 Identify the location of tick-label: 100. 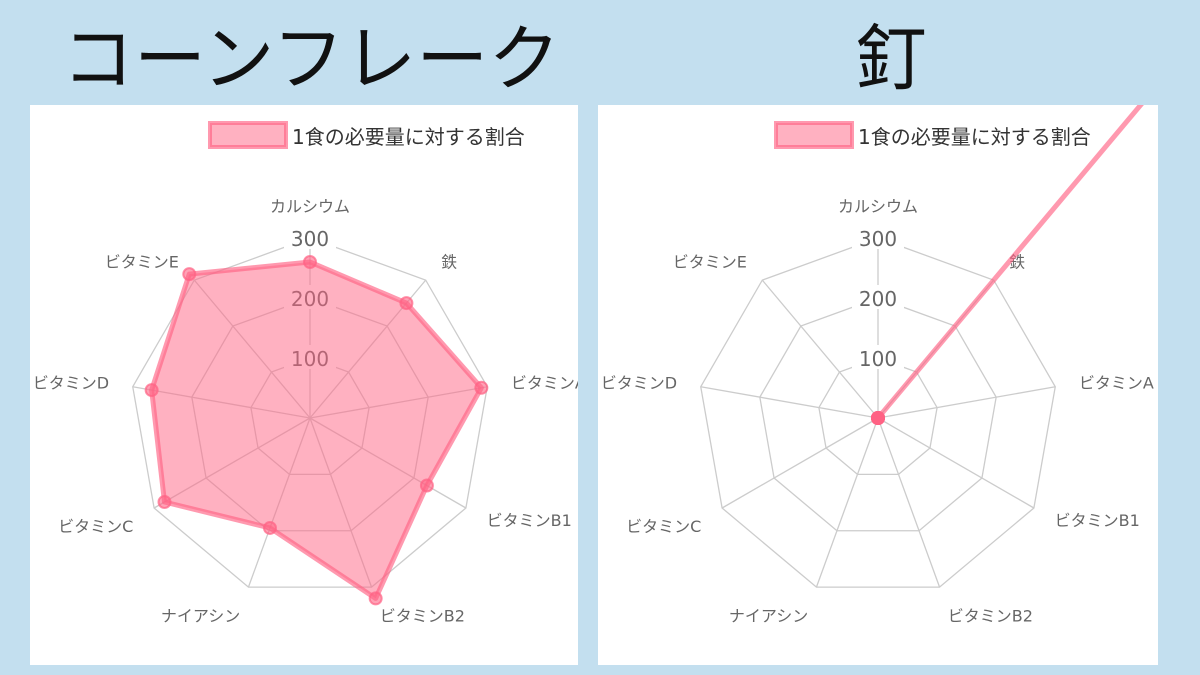
(878, 359).